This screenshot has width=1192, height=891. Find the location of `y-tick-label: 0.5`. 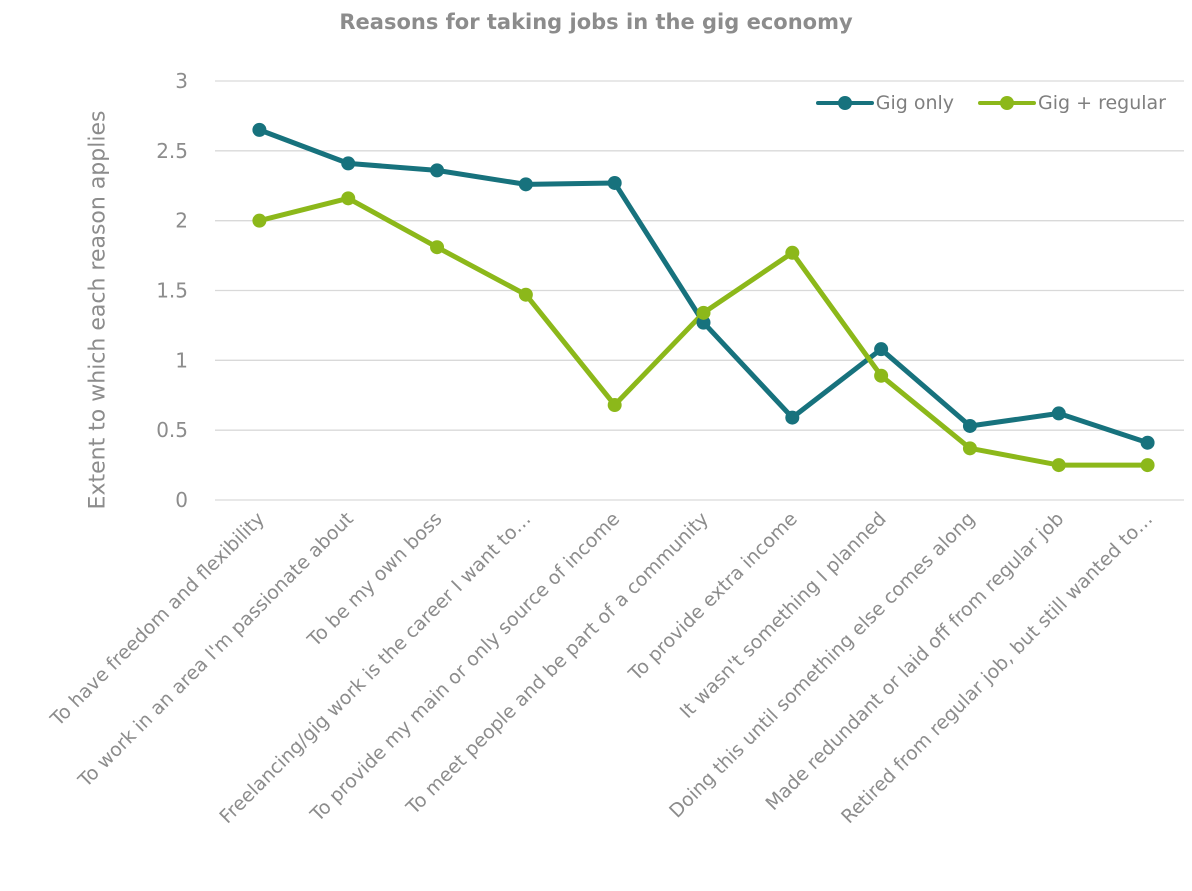

y-tick-label: 0.5 is located at coordinates (172, 430).